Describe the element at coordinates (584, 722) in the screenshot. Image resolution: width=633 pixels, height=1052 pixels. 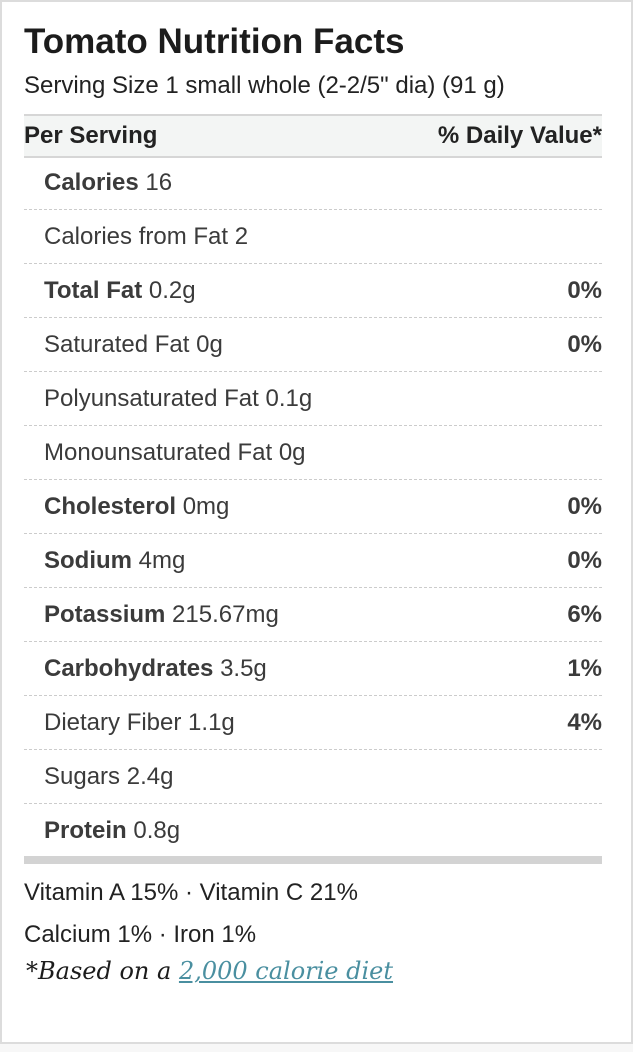
I see `daily-value: 4%` at that location.